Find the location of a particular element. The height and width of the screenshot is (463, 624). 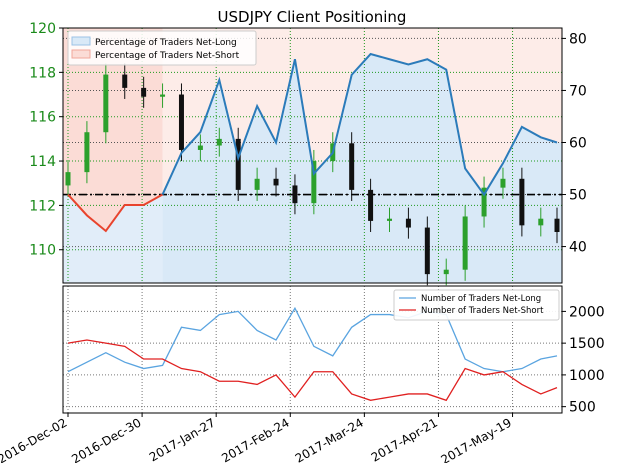

count-short-line is located at coordinates (312, 370).